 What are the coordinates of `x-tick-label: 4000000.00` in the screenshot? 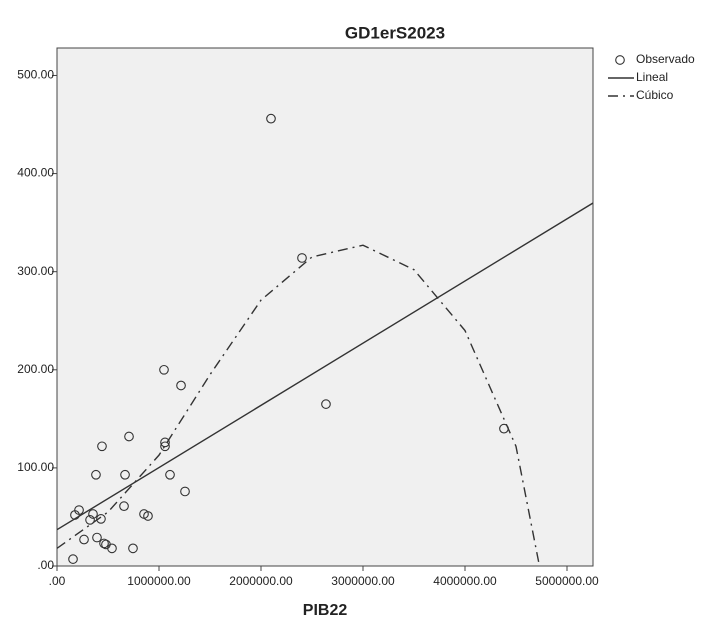 It's located at (465, 581).